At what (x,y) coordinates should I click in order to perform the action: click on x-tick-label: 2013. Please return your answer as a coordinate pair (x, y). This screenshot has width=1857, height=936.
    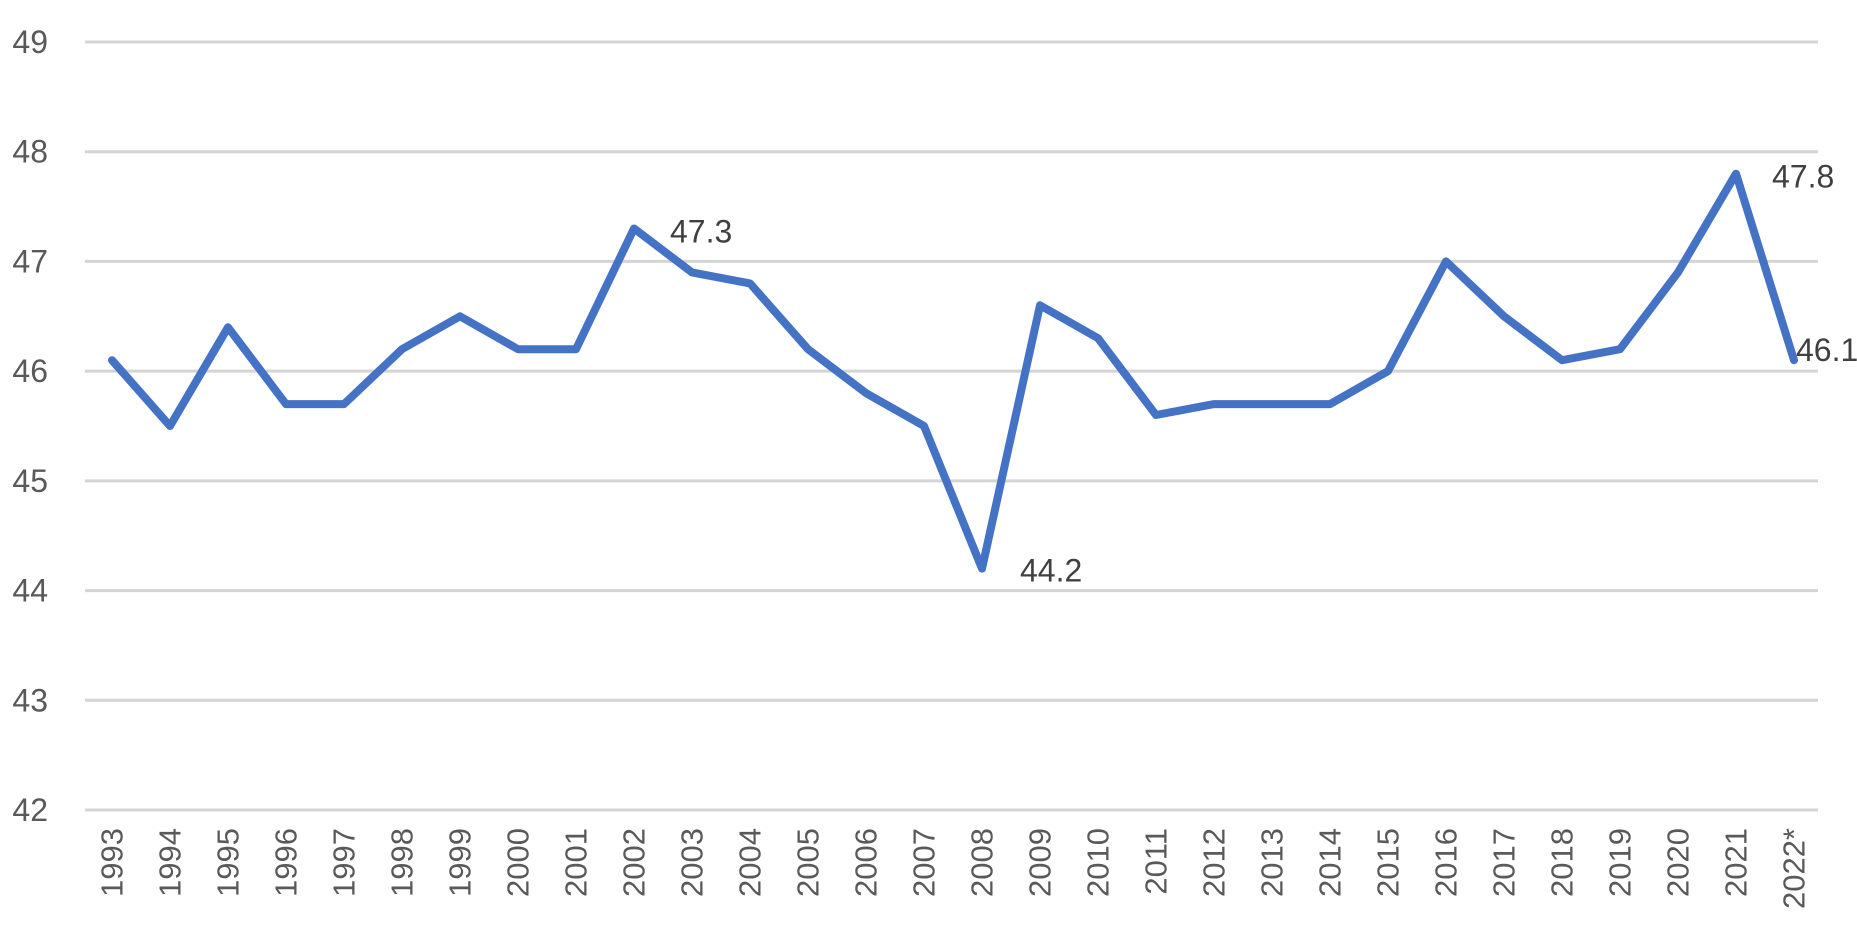
    Looking at the image, I should click on (1272, 862).